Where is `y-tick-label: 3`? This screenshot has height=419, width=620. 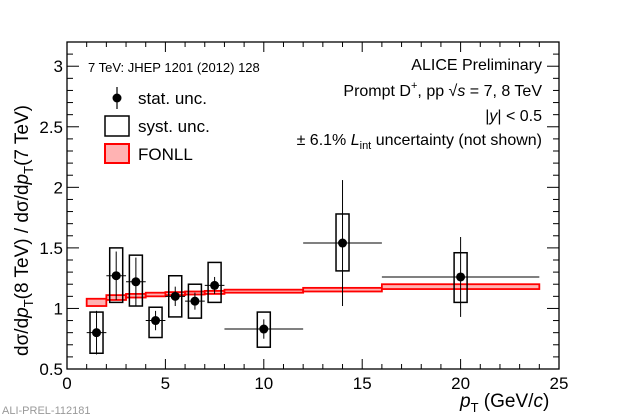 y-tick-label: 3 is located at coordinates (58, 66).